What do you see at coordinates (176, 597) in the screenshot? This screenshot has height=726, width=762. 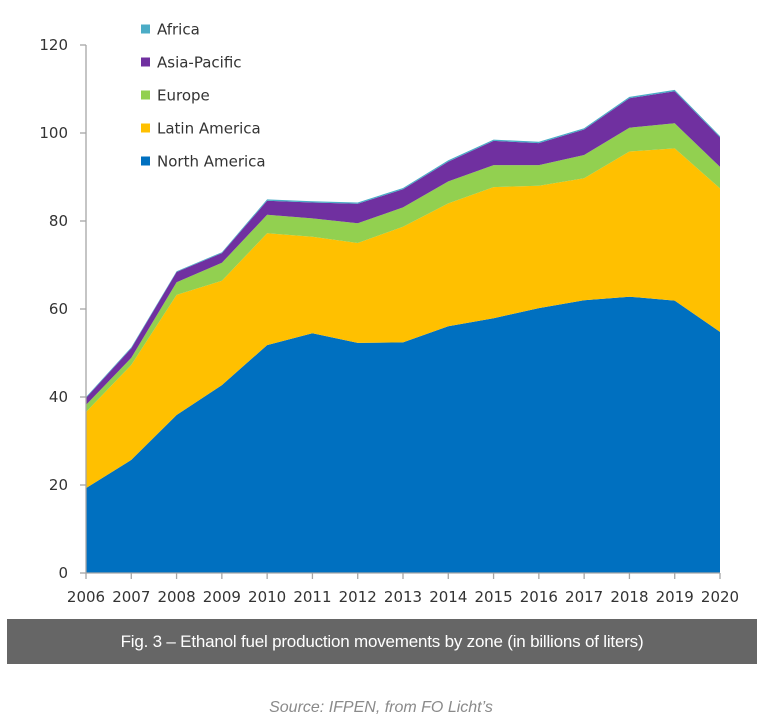 I see `x-tick-label: 2008` at bounding box center [176, 597].